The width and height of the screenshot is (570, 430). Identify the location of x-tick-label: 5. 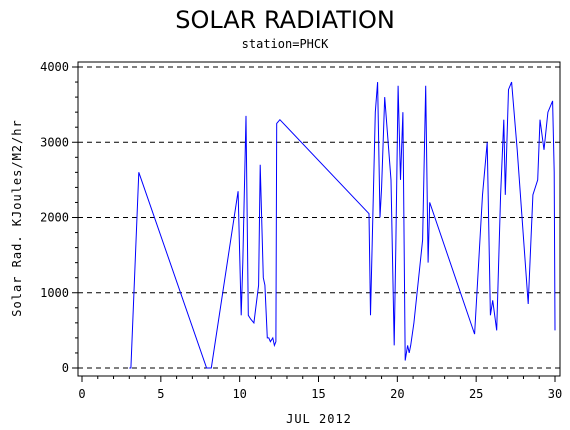
(160, 394).